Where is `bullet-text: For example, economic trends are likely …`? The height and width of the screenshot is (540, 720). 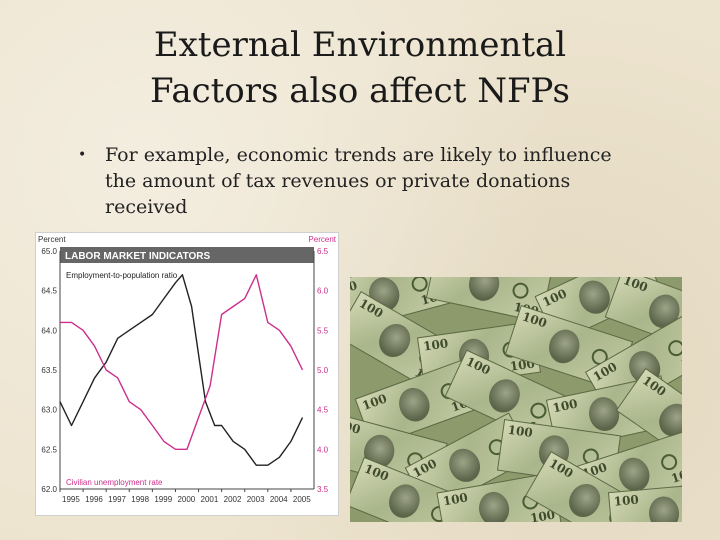
bullet-text: For example, economic trends are likely … is located at coordinates (358, 181).